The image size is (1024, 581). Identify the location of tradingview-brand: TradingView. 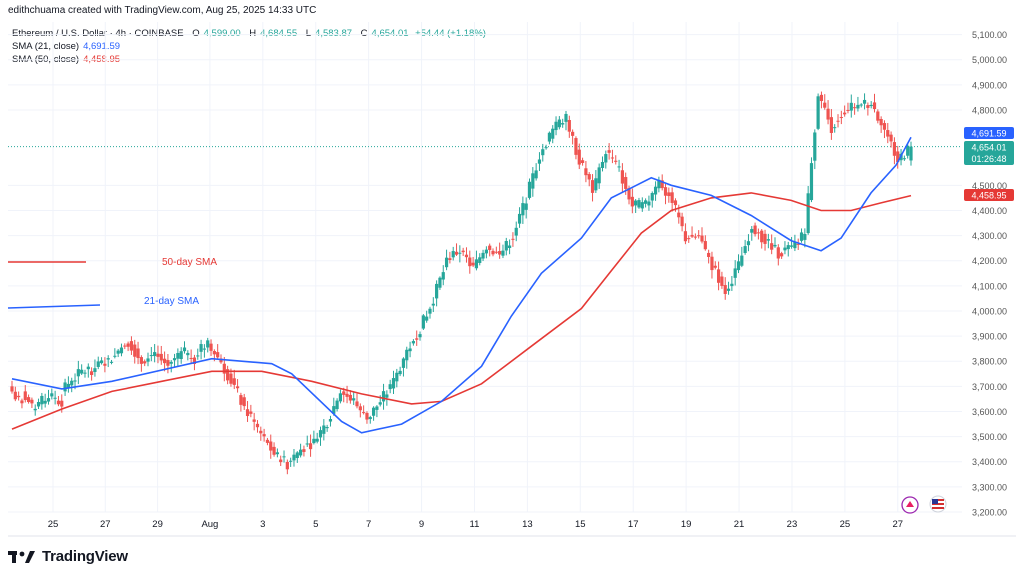
(68, 556).